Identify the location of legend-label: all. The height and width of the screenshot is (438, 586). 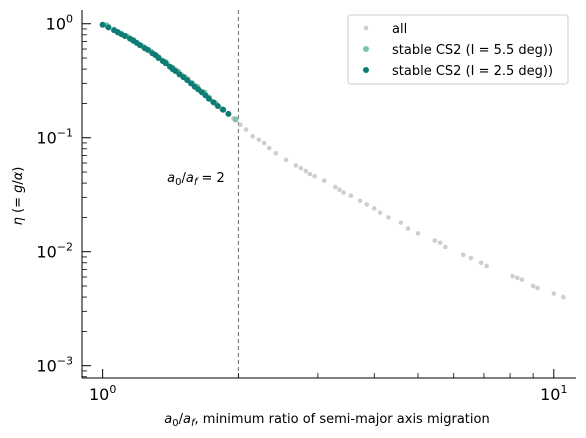
(399, 29).